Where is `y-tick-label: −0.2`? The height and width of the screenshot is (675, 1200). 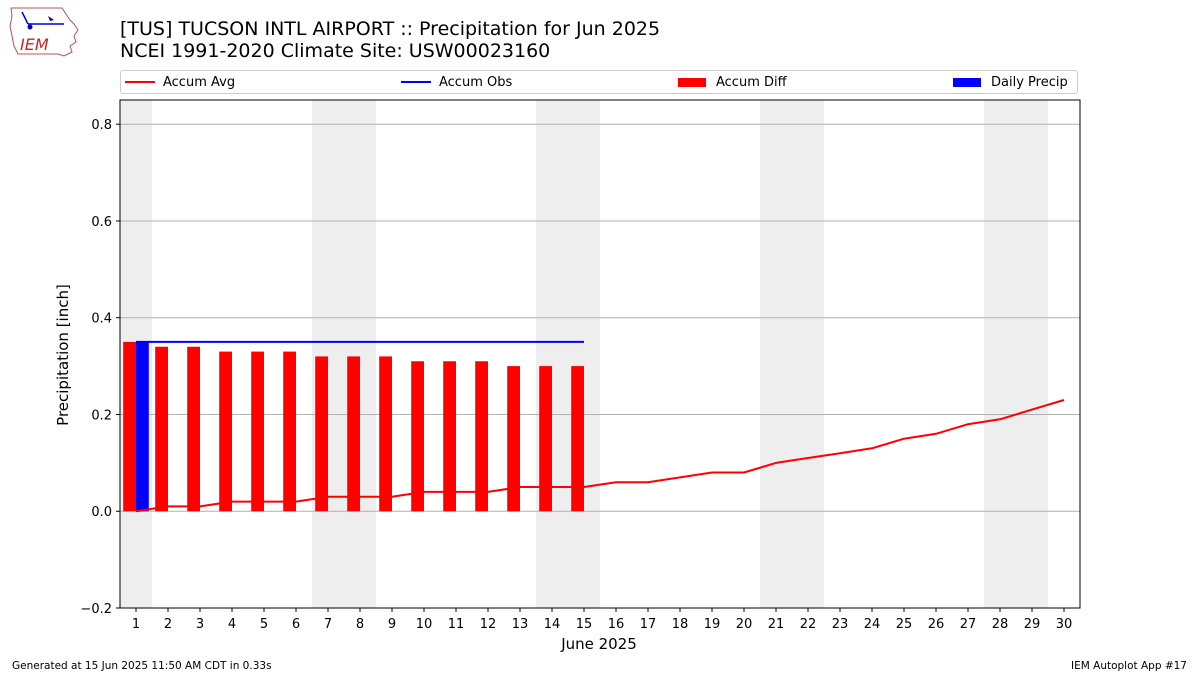
y-tick-label: −0.2 is located at coordinates (96, 609).